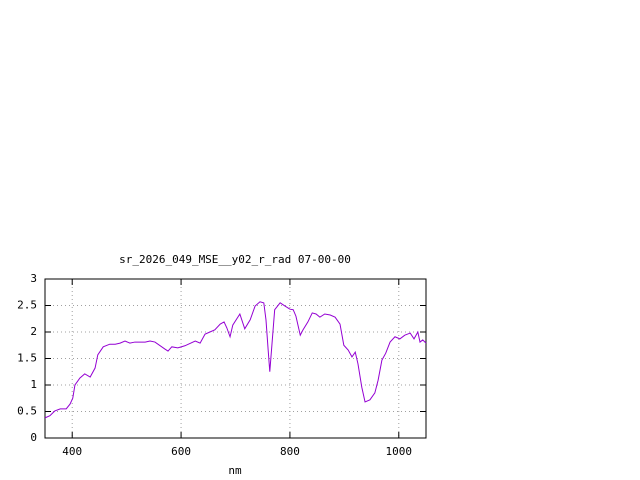  I want to click on y-tick-label: 0, so click(33, 437).